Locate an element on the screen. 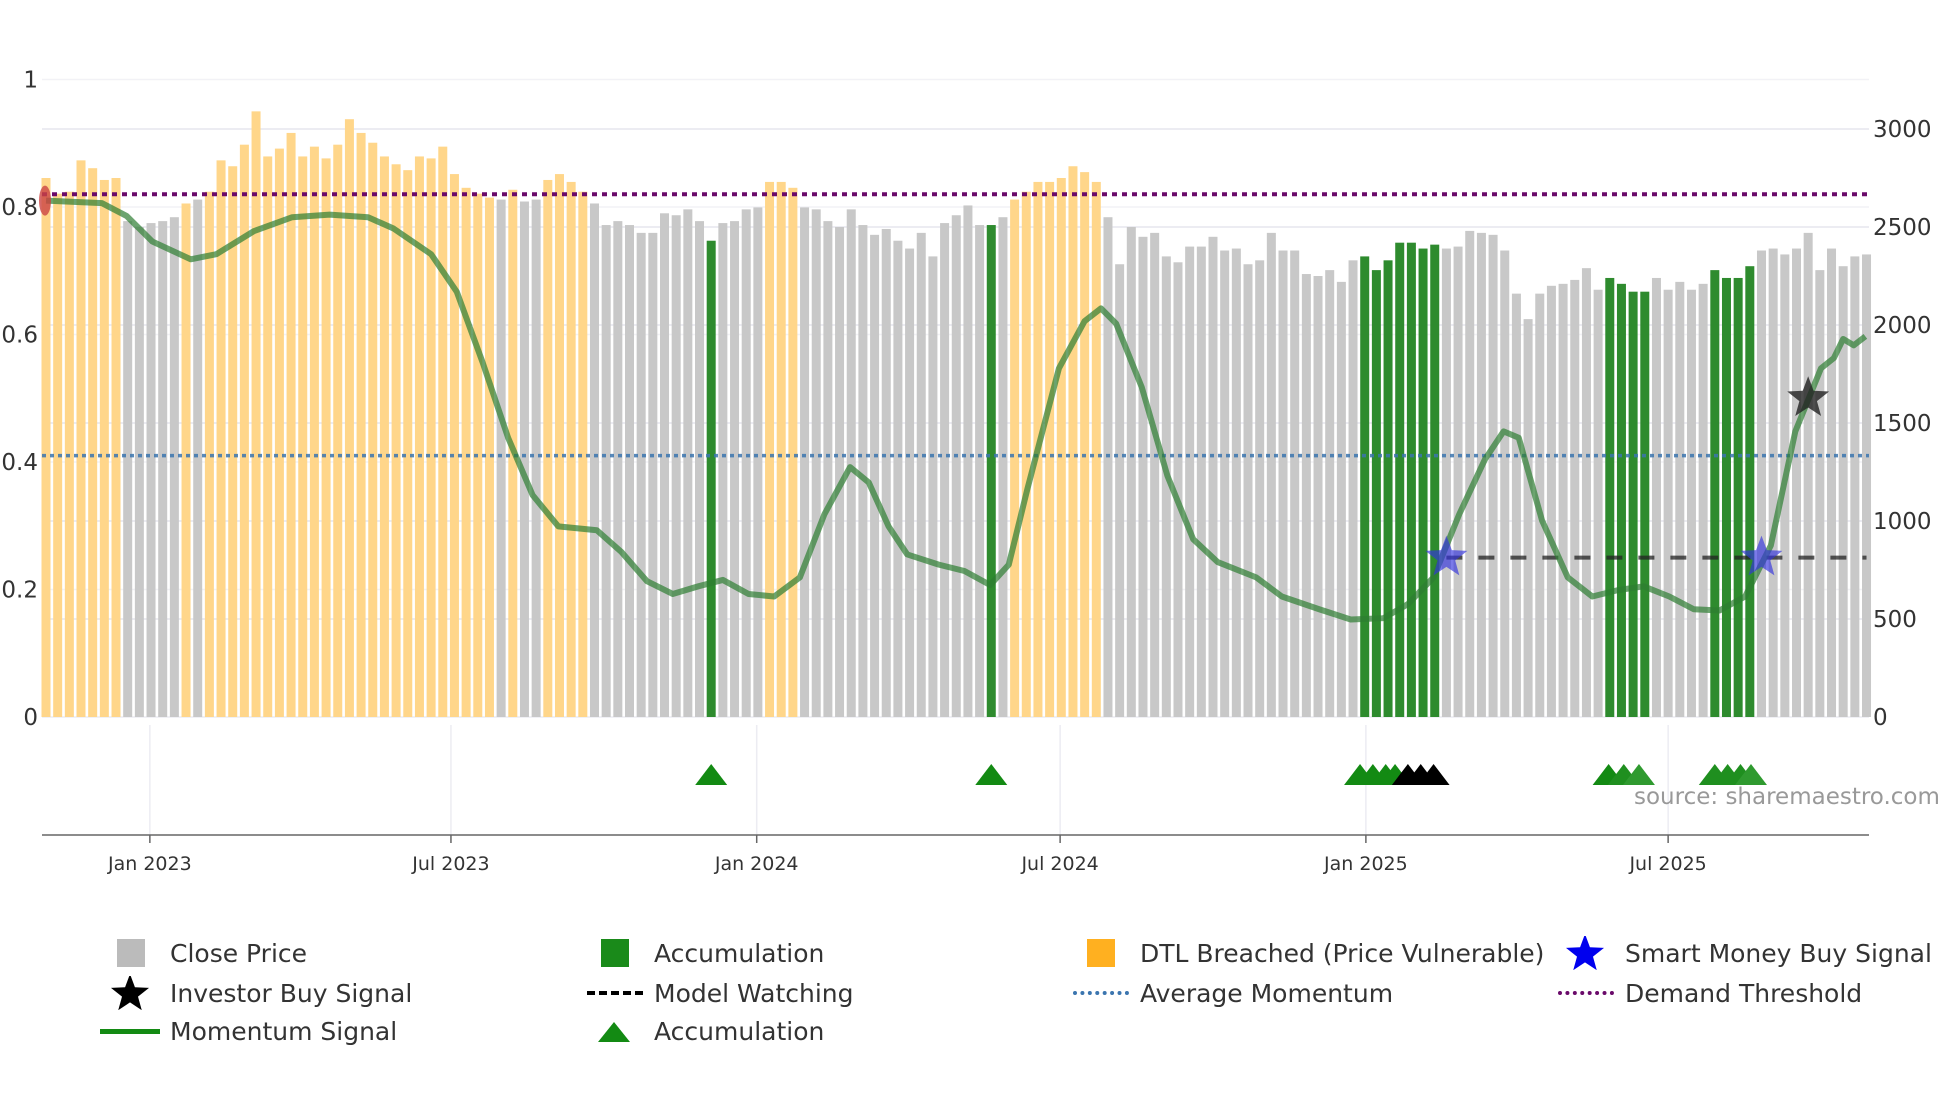 The width and height of the screenshot is (1960, 1102). x-tick-label: Jul 2023 is located at coordinates (450, 864).